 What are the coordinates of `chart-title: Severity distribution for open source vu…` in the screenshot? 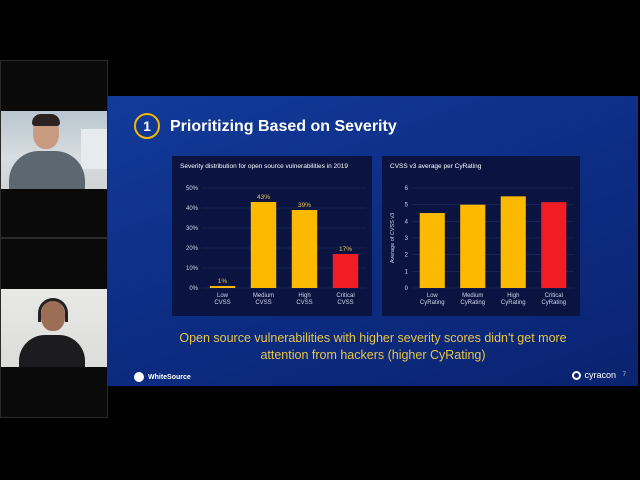 It's located at (264, 166).